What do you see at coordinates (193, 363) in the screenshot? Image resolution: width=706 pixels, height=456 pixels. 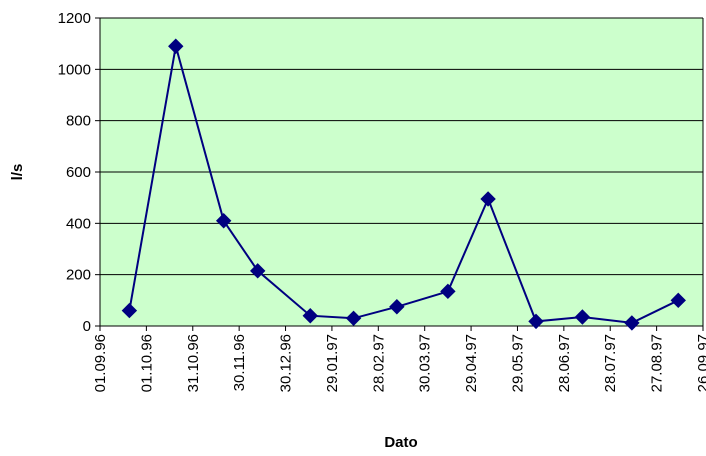 I see `x-tick-label: 31.10.96` at bounding box center [193, 363].